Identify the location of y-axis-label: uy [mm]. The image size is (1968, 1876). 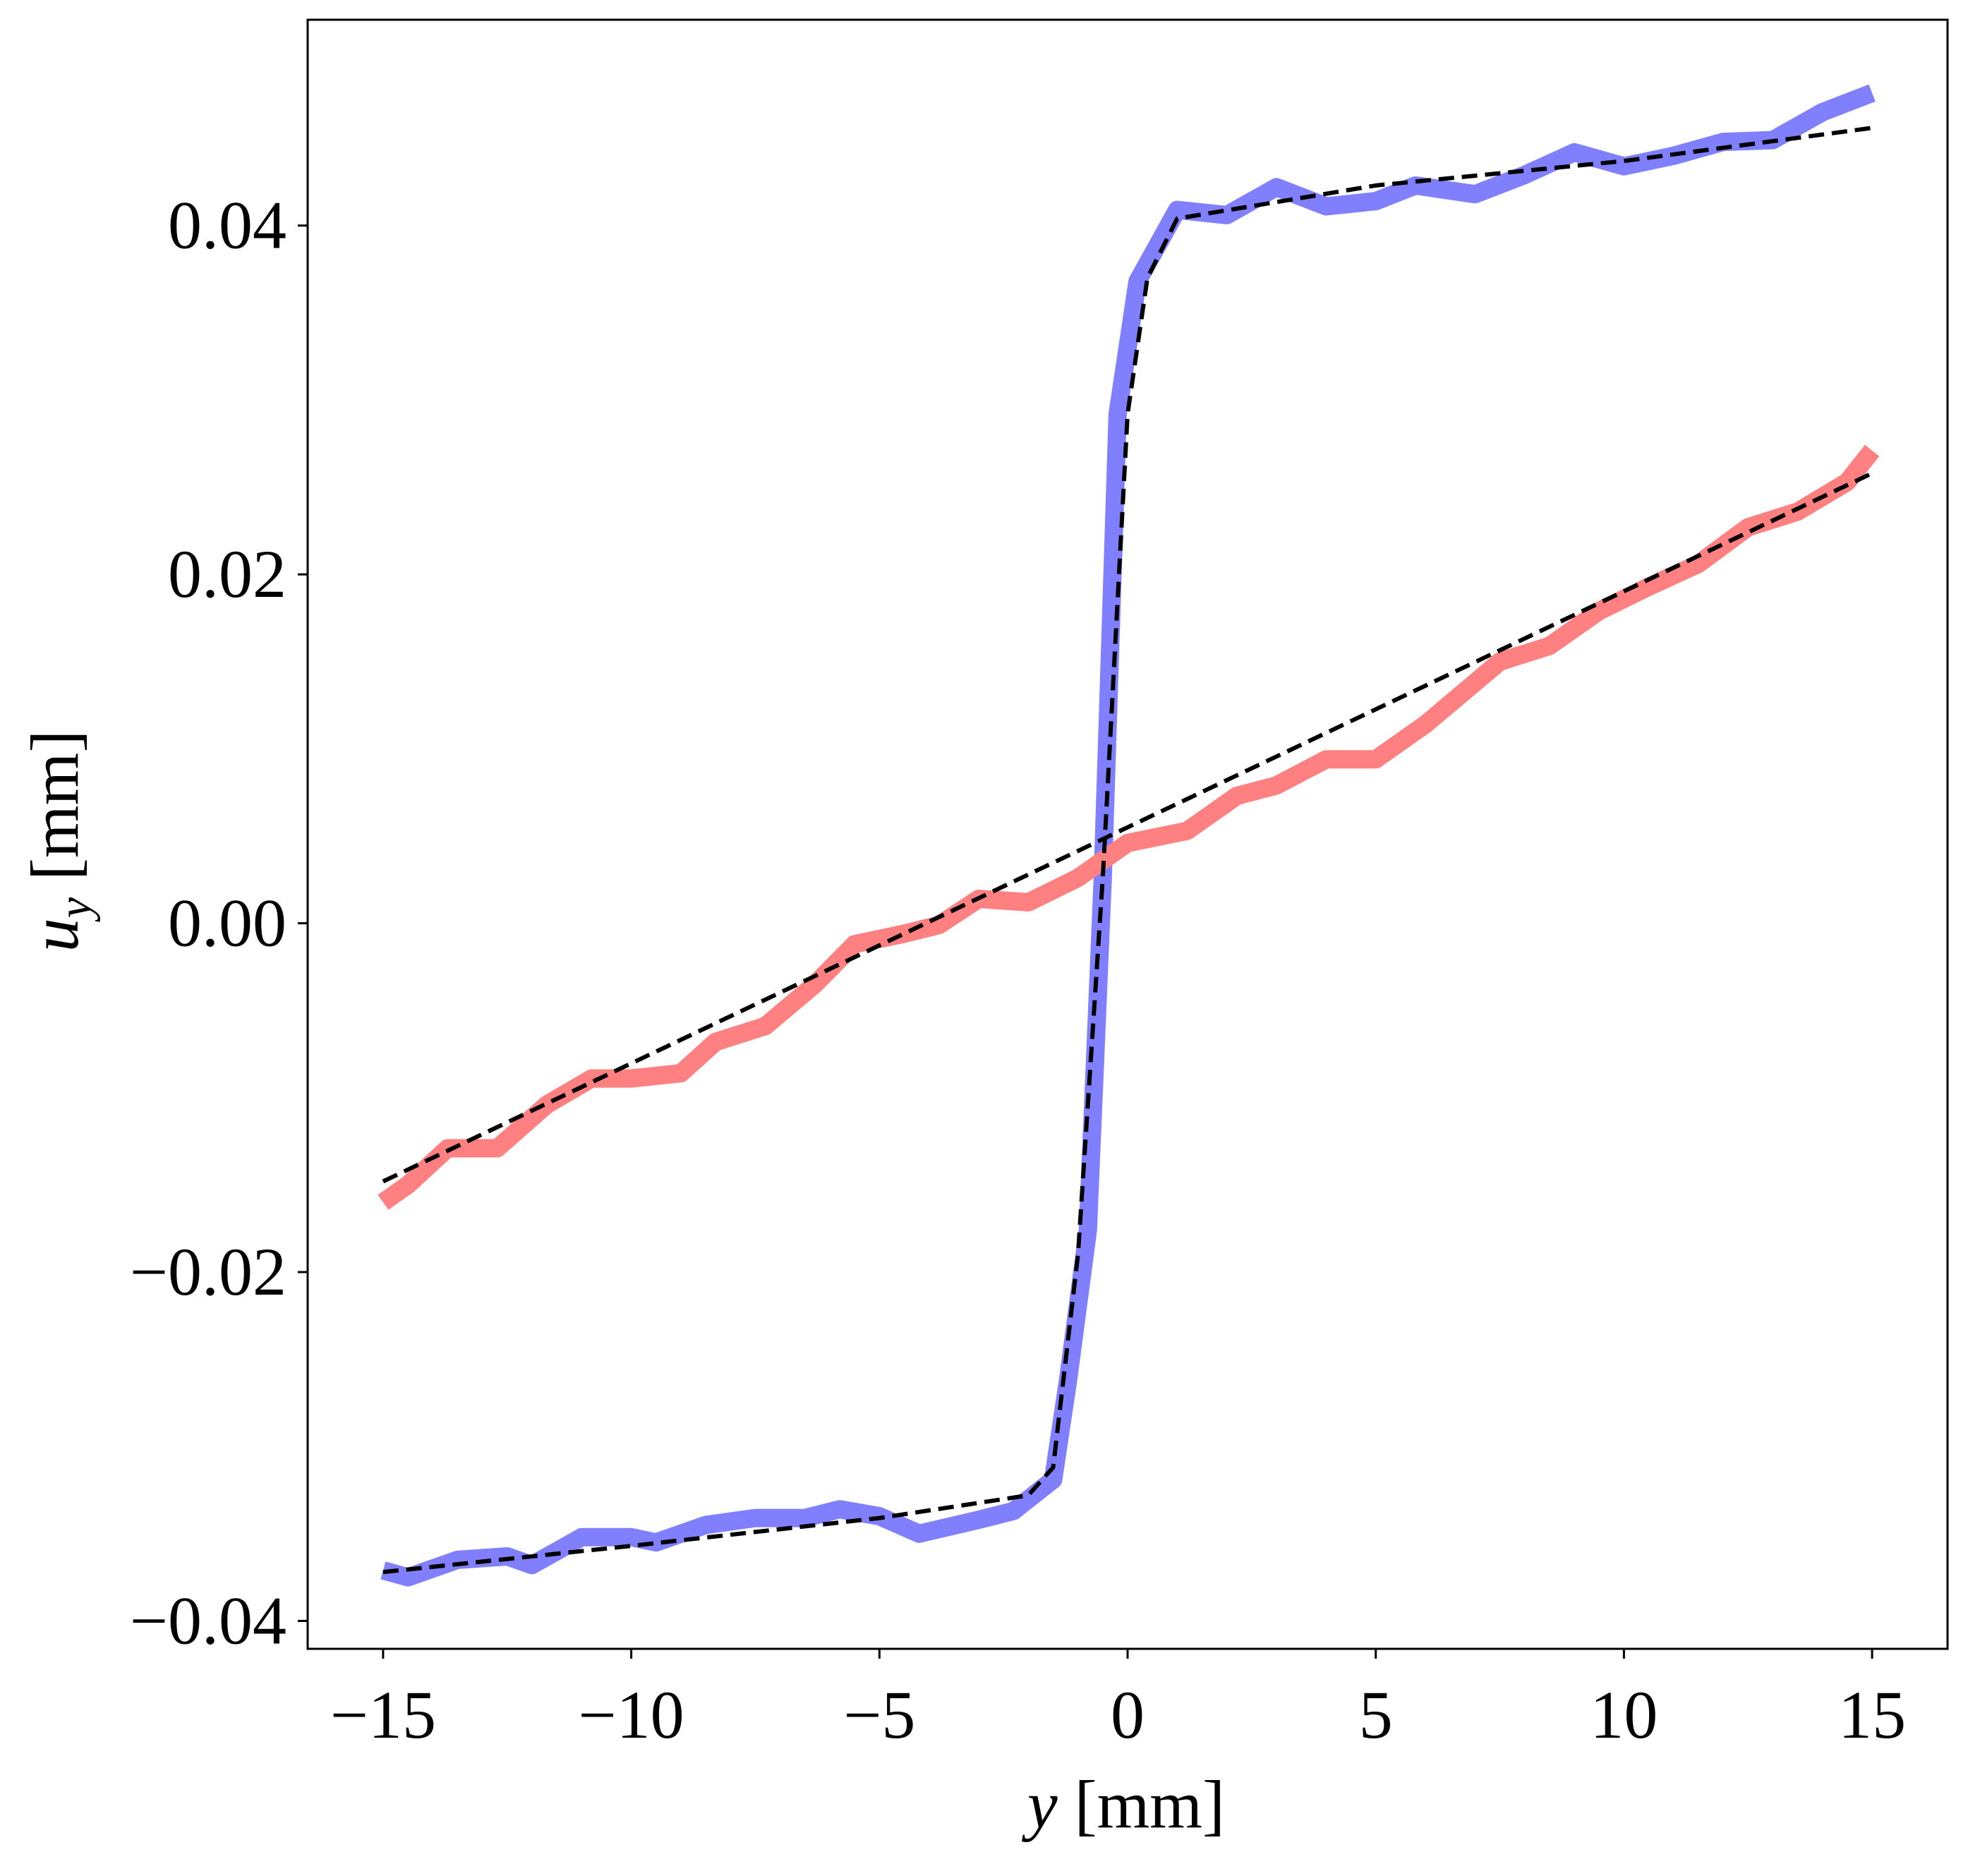
(59, 841).